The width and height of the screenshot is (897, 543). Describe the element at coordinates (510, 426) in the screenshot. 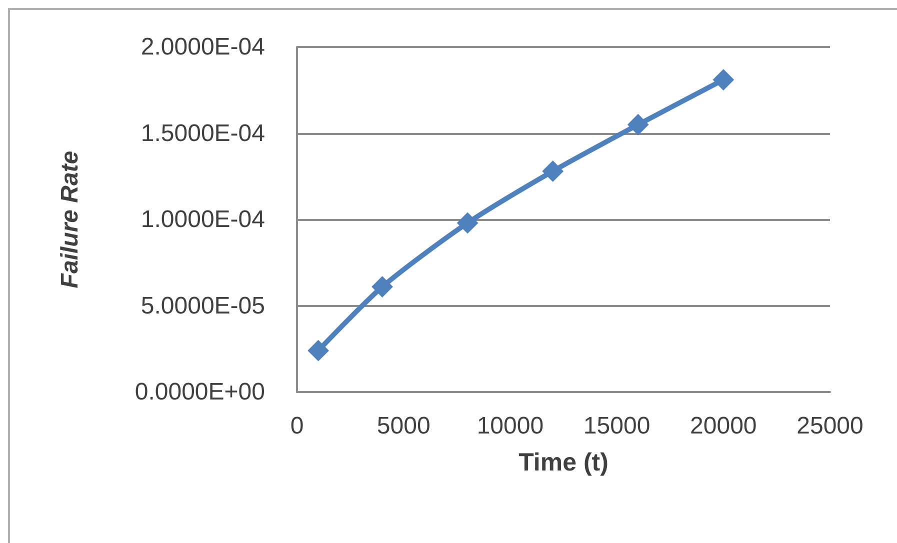

I see `x-tick-label: 10000` at that location.